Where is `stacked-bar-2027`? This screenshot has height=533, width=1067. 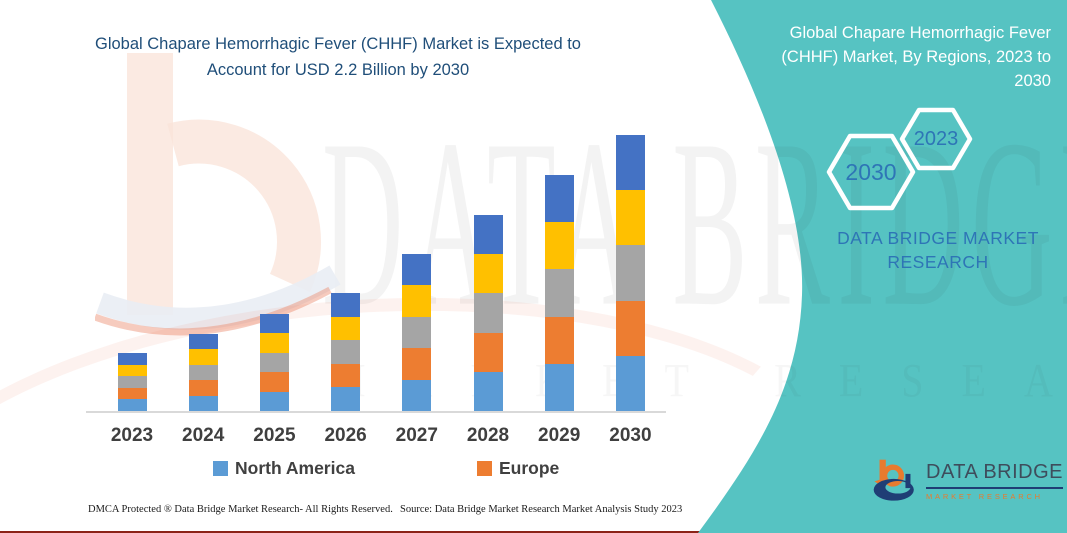 stacked-bar-2027 is located at coordinates (417, 333).